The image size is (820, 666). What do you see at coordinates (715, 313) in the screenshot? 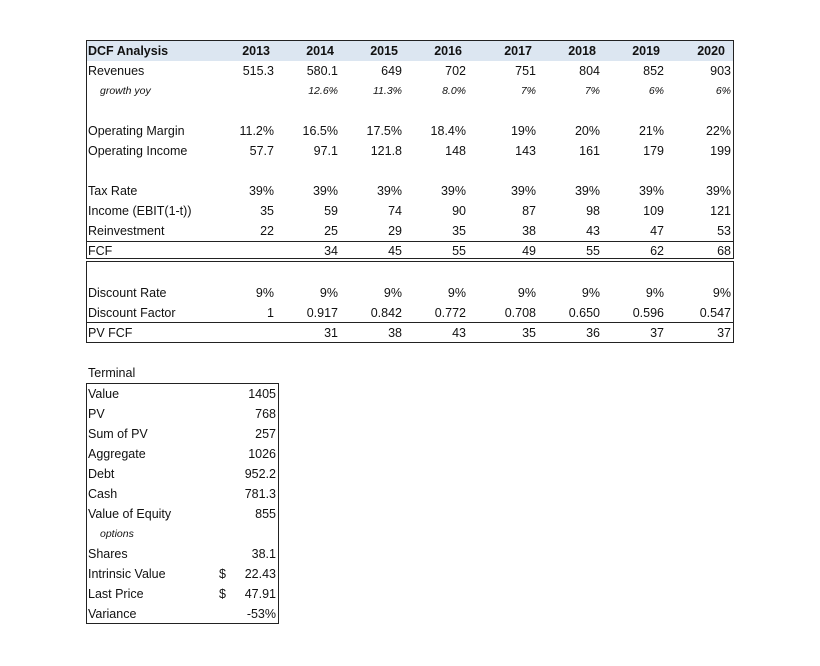
I see `cell-value: 0.547` at bounding box center [715, 313].